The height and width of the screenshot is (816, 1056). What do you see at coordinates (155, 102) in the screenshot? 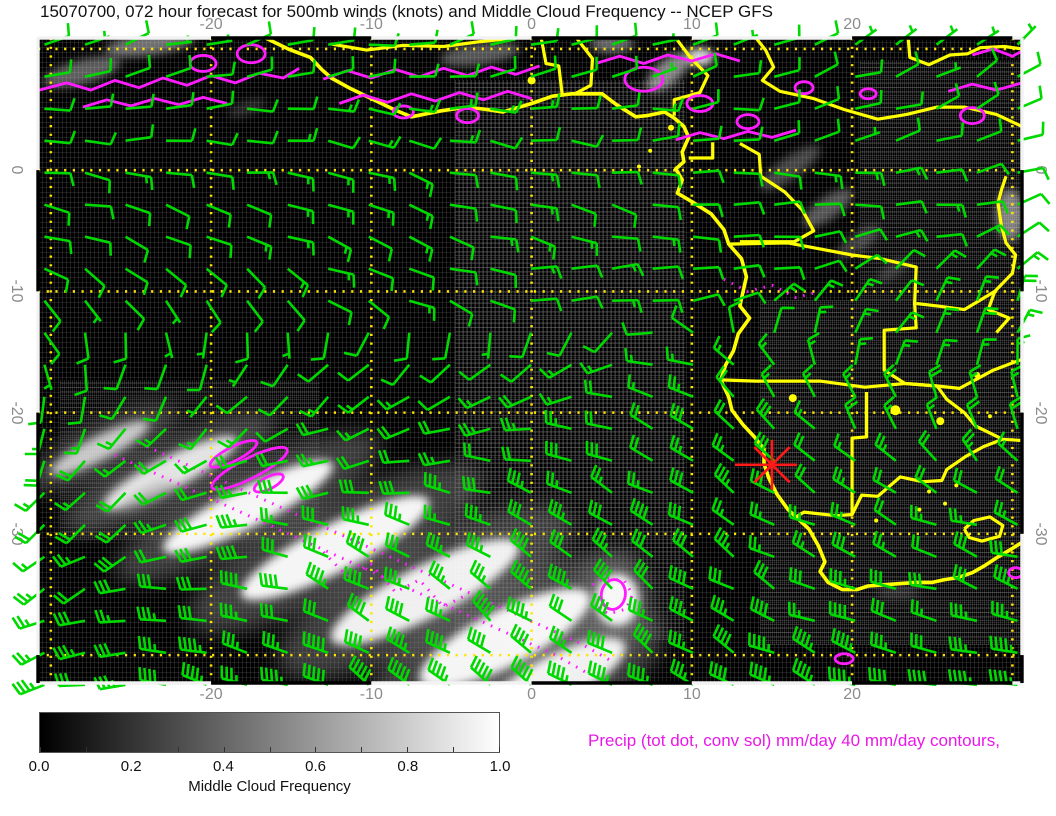
I see `precip-conv-solid-contour` at bounding box center [155, 102].